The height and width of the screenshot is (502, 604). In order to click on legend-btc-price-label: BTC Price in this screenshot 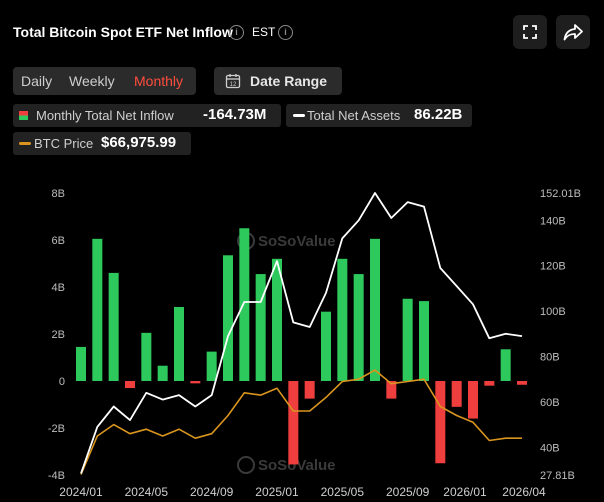, I will do `click(64, 143)`.